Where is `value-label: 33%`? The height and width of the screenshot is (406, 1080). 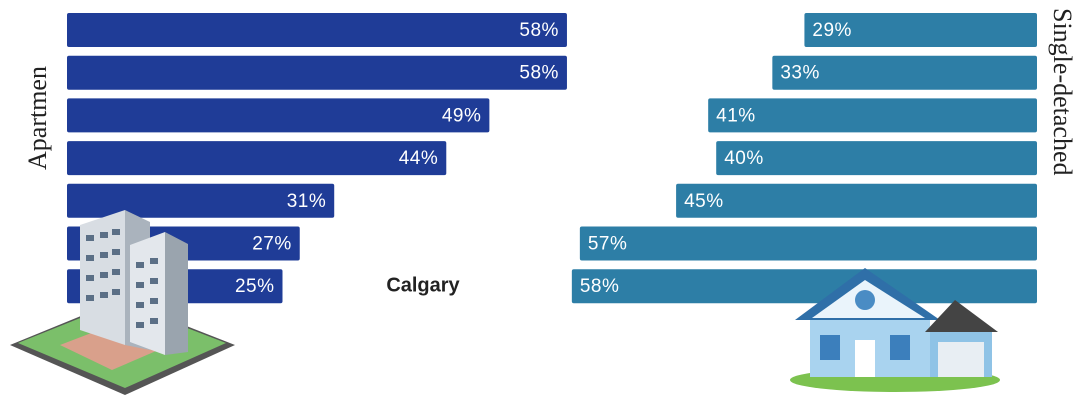
value-label: 33% is located at coordinates (800, 73).